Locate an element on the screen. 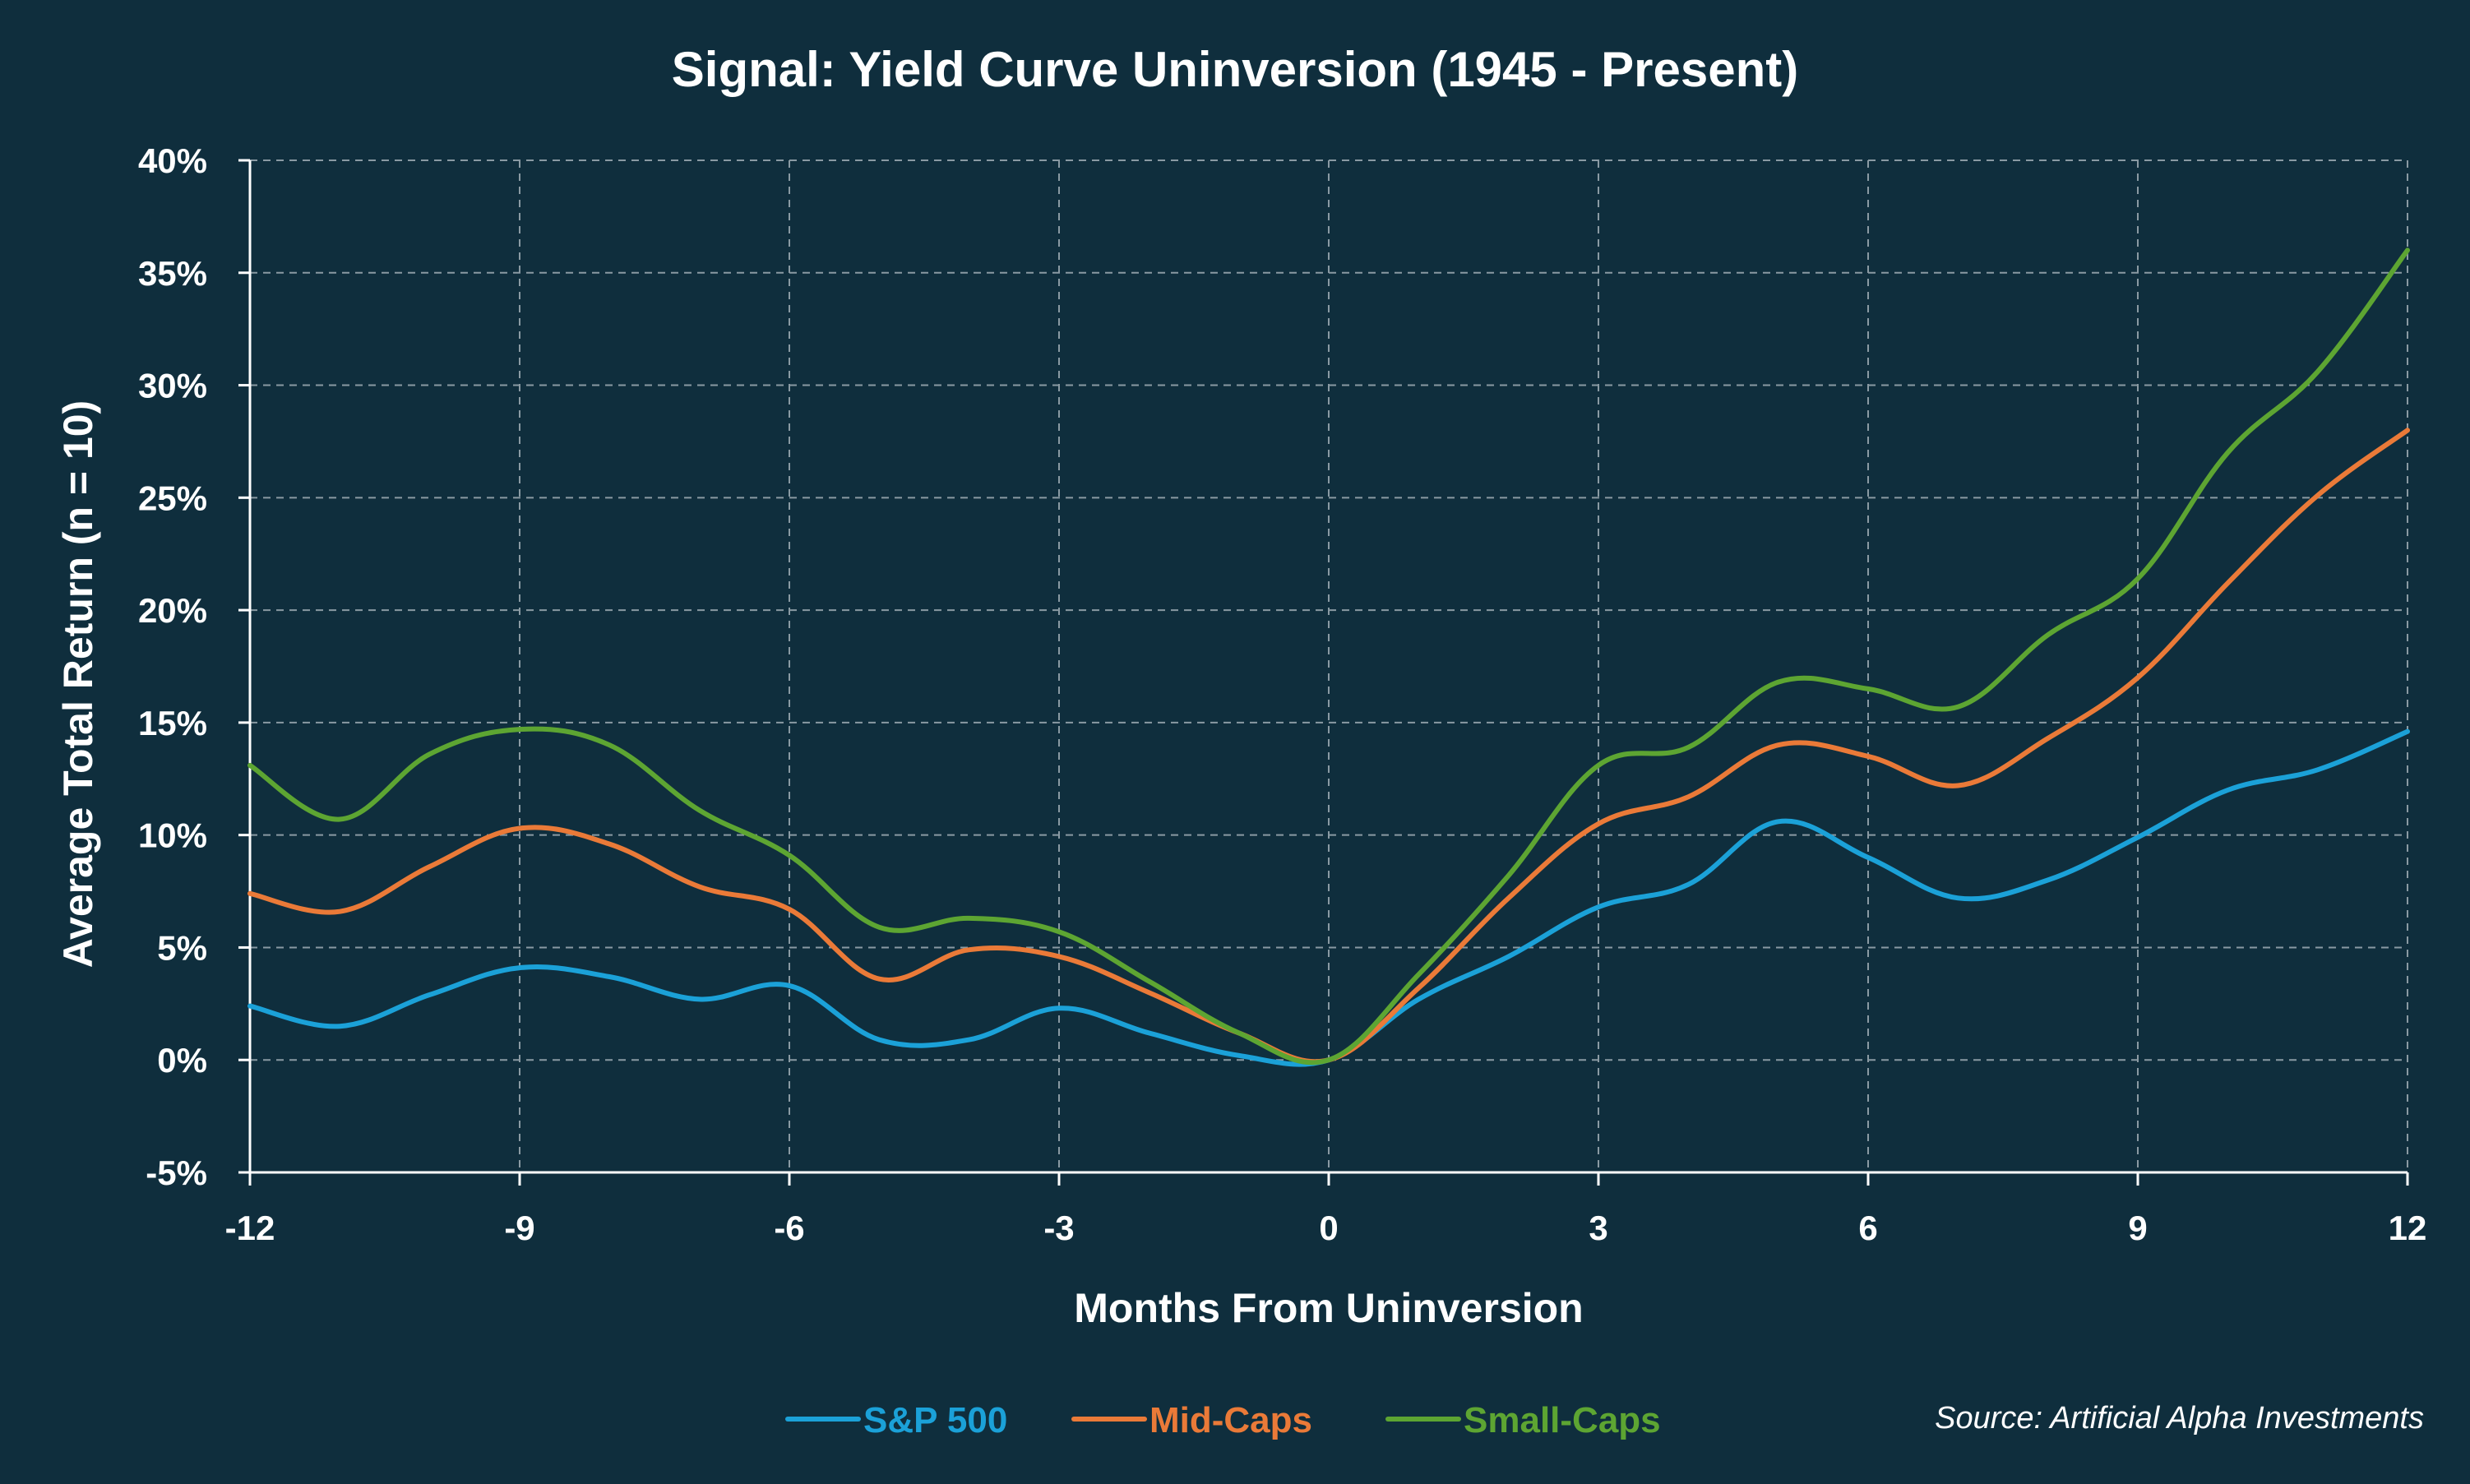 The image size is (2470, 1484). y-tick-label: 0% is located at coordinates (182, 1060).